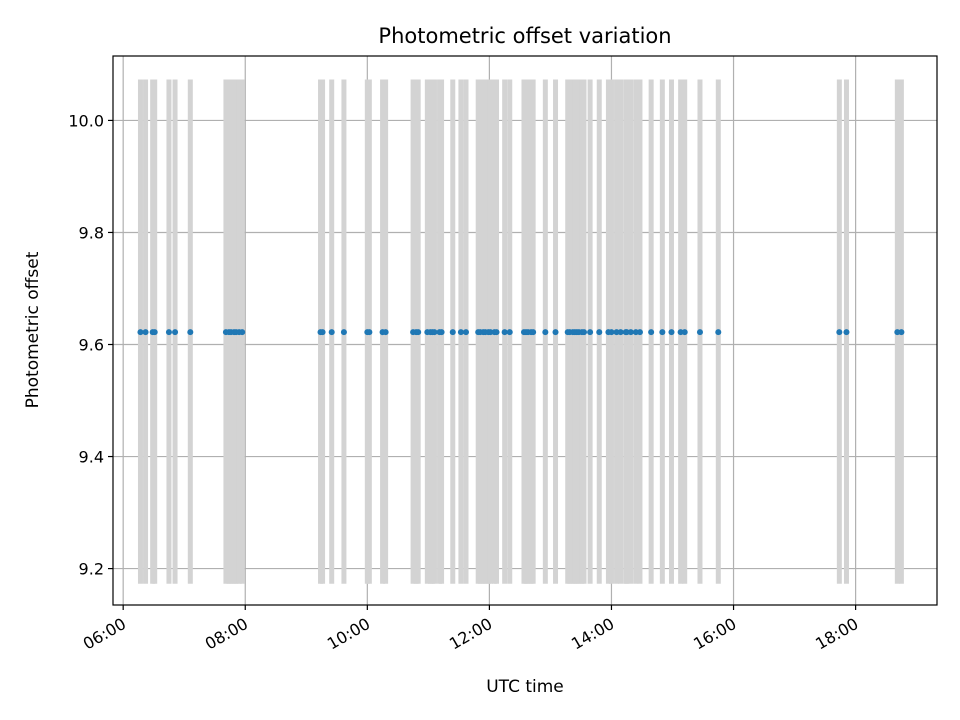 The width and height of the screenshot is (960, 720). What do you see at coordinates (524, 36) in the screenshot?
I see `chart-title: Photometric offset variation` at bounding box center [524, 36].